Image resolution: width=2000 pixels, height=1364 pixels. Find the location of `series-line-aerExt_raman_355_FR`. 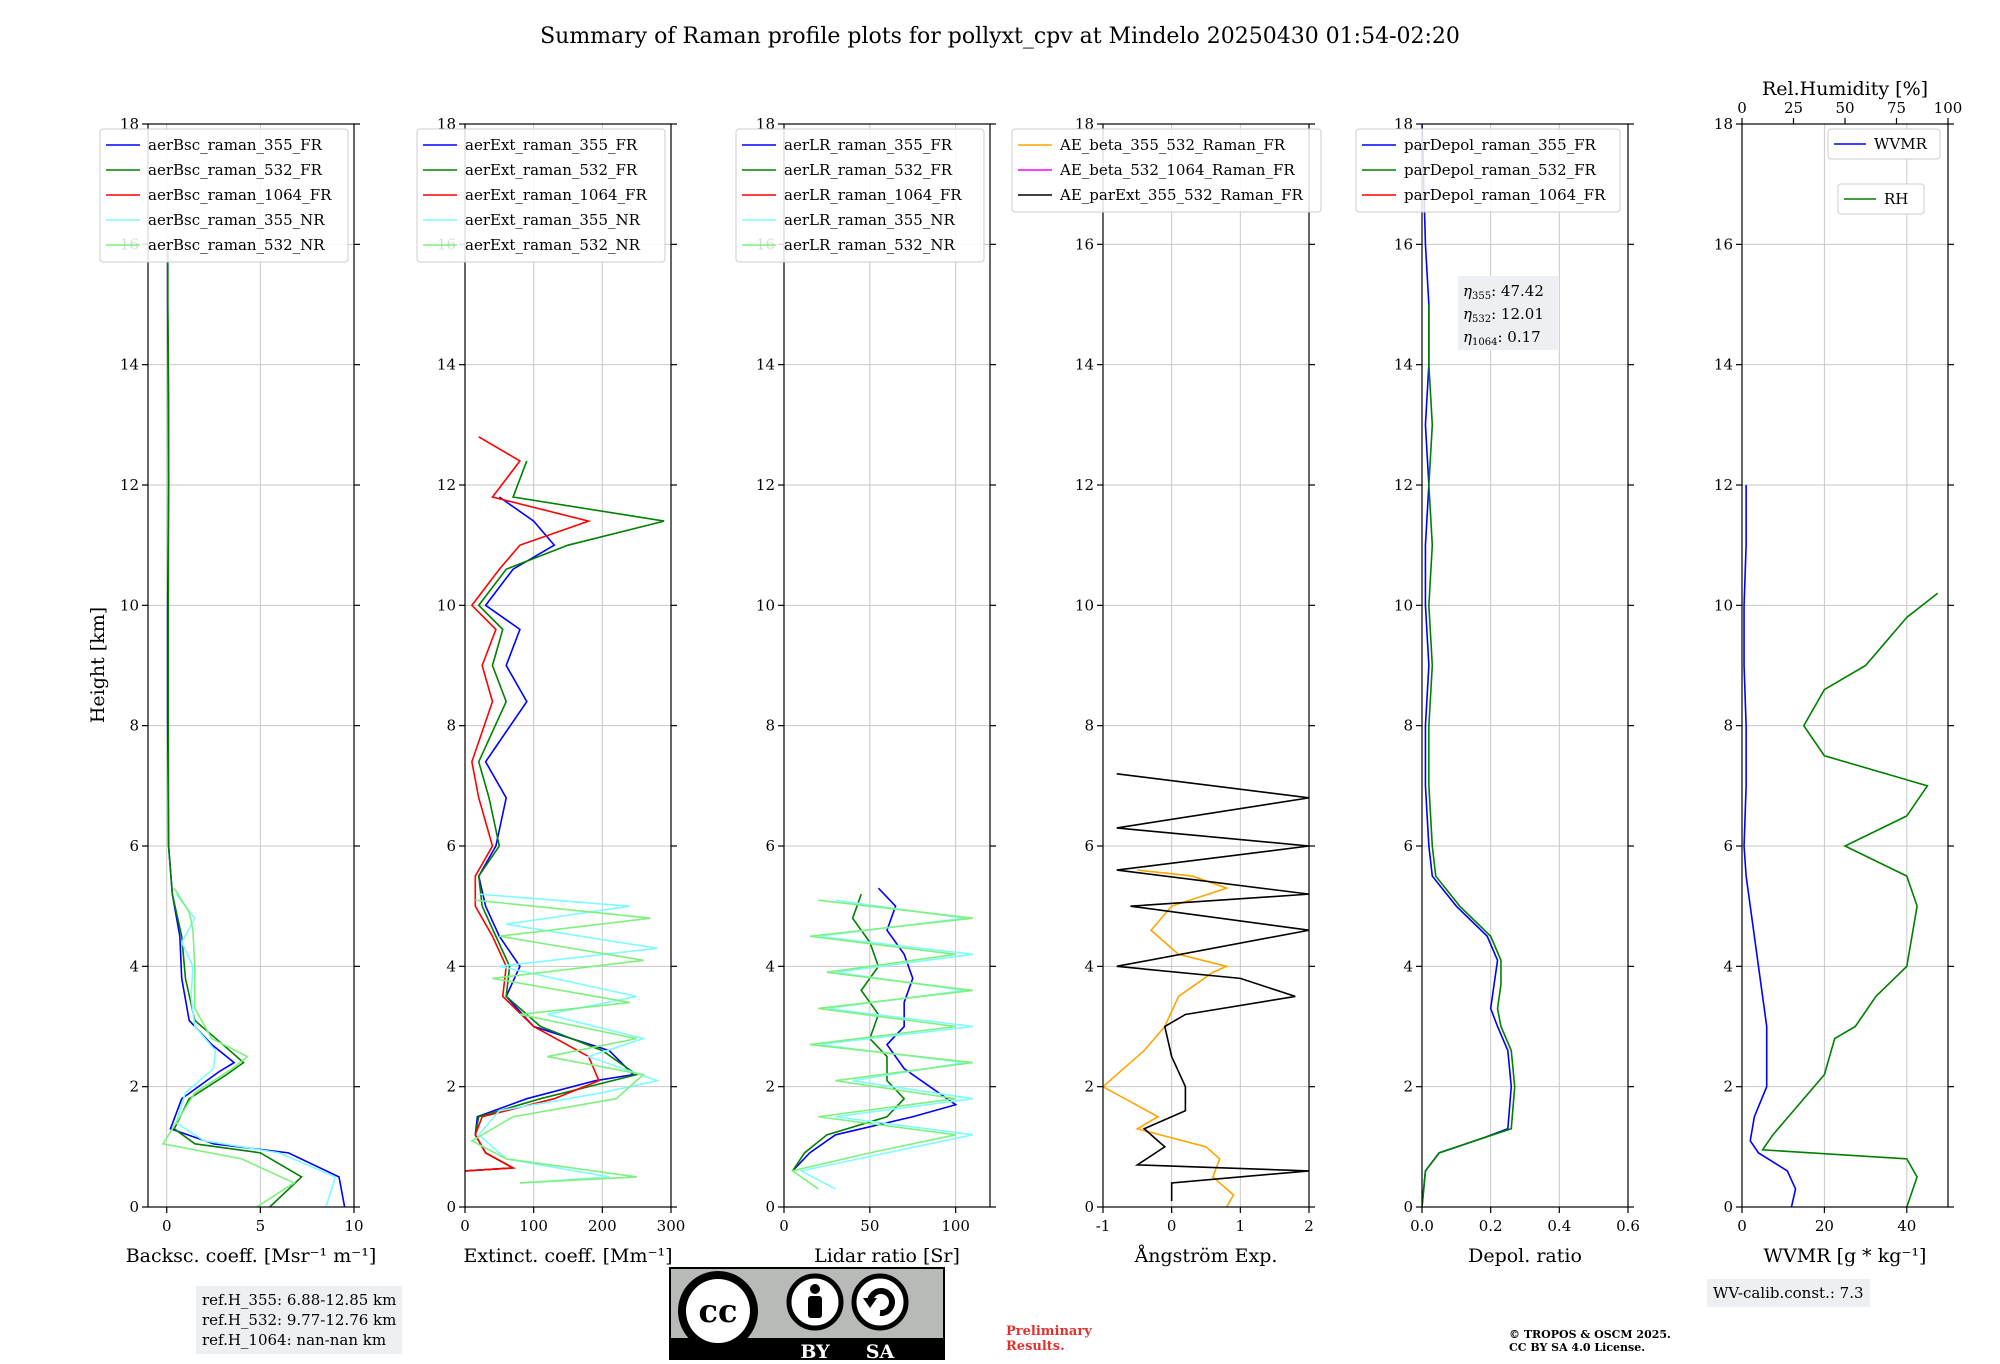

series-line-aerExt_raman_355_FR is located at coordinates (550, 834).